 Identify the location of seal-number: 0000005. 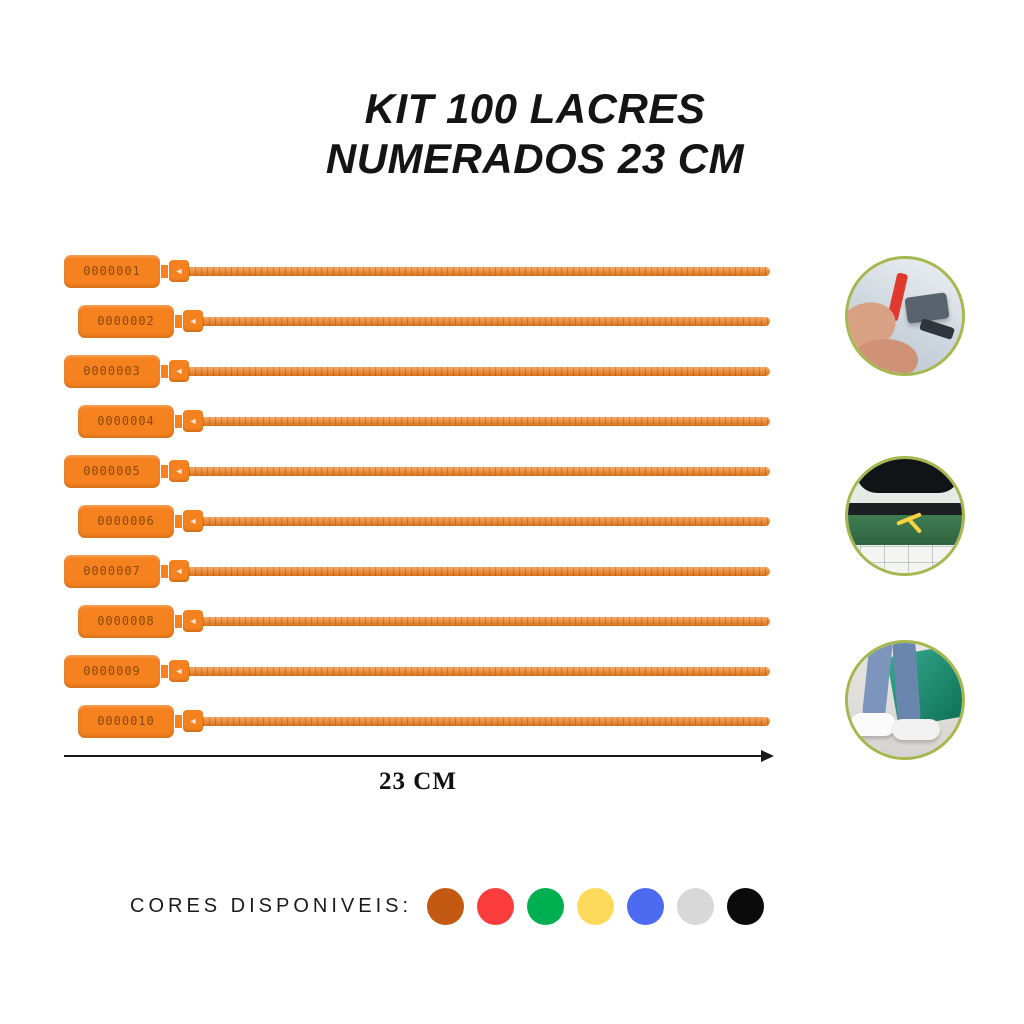
(112, 471).